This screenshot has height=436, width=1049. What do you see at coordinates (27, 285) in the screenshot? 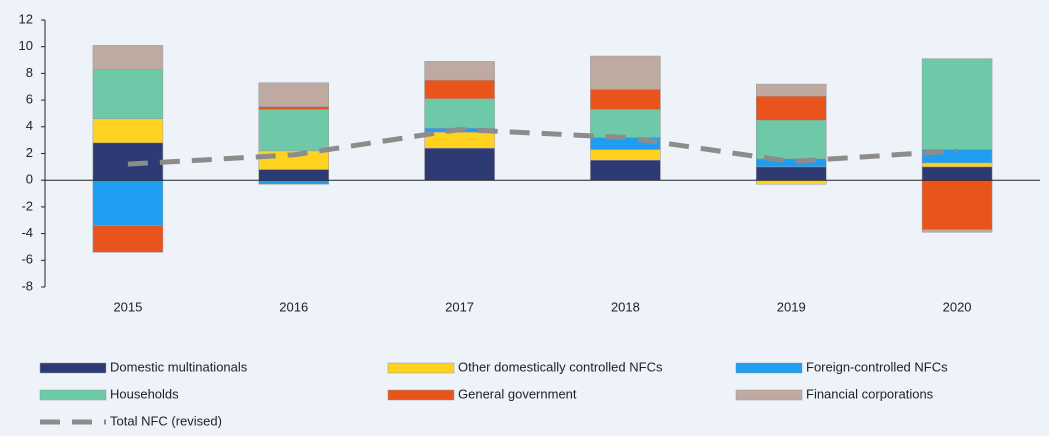
I see `y-tick-label: -8` at bounding box center [27, 285].